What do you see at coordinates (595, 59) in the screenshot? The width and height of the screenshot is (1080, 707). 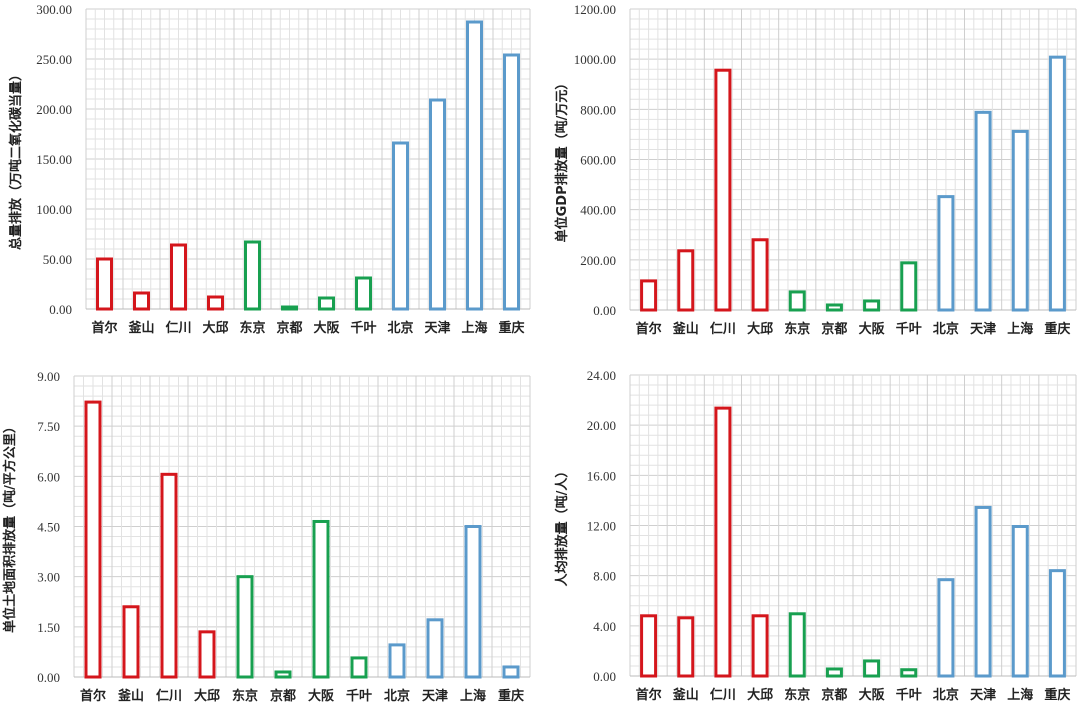 I see `y-tick-label: 1000.00` at bounding box center [595, 59].